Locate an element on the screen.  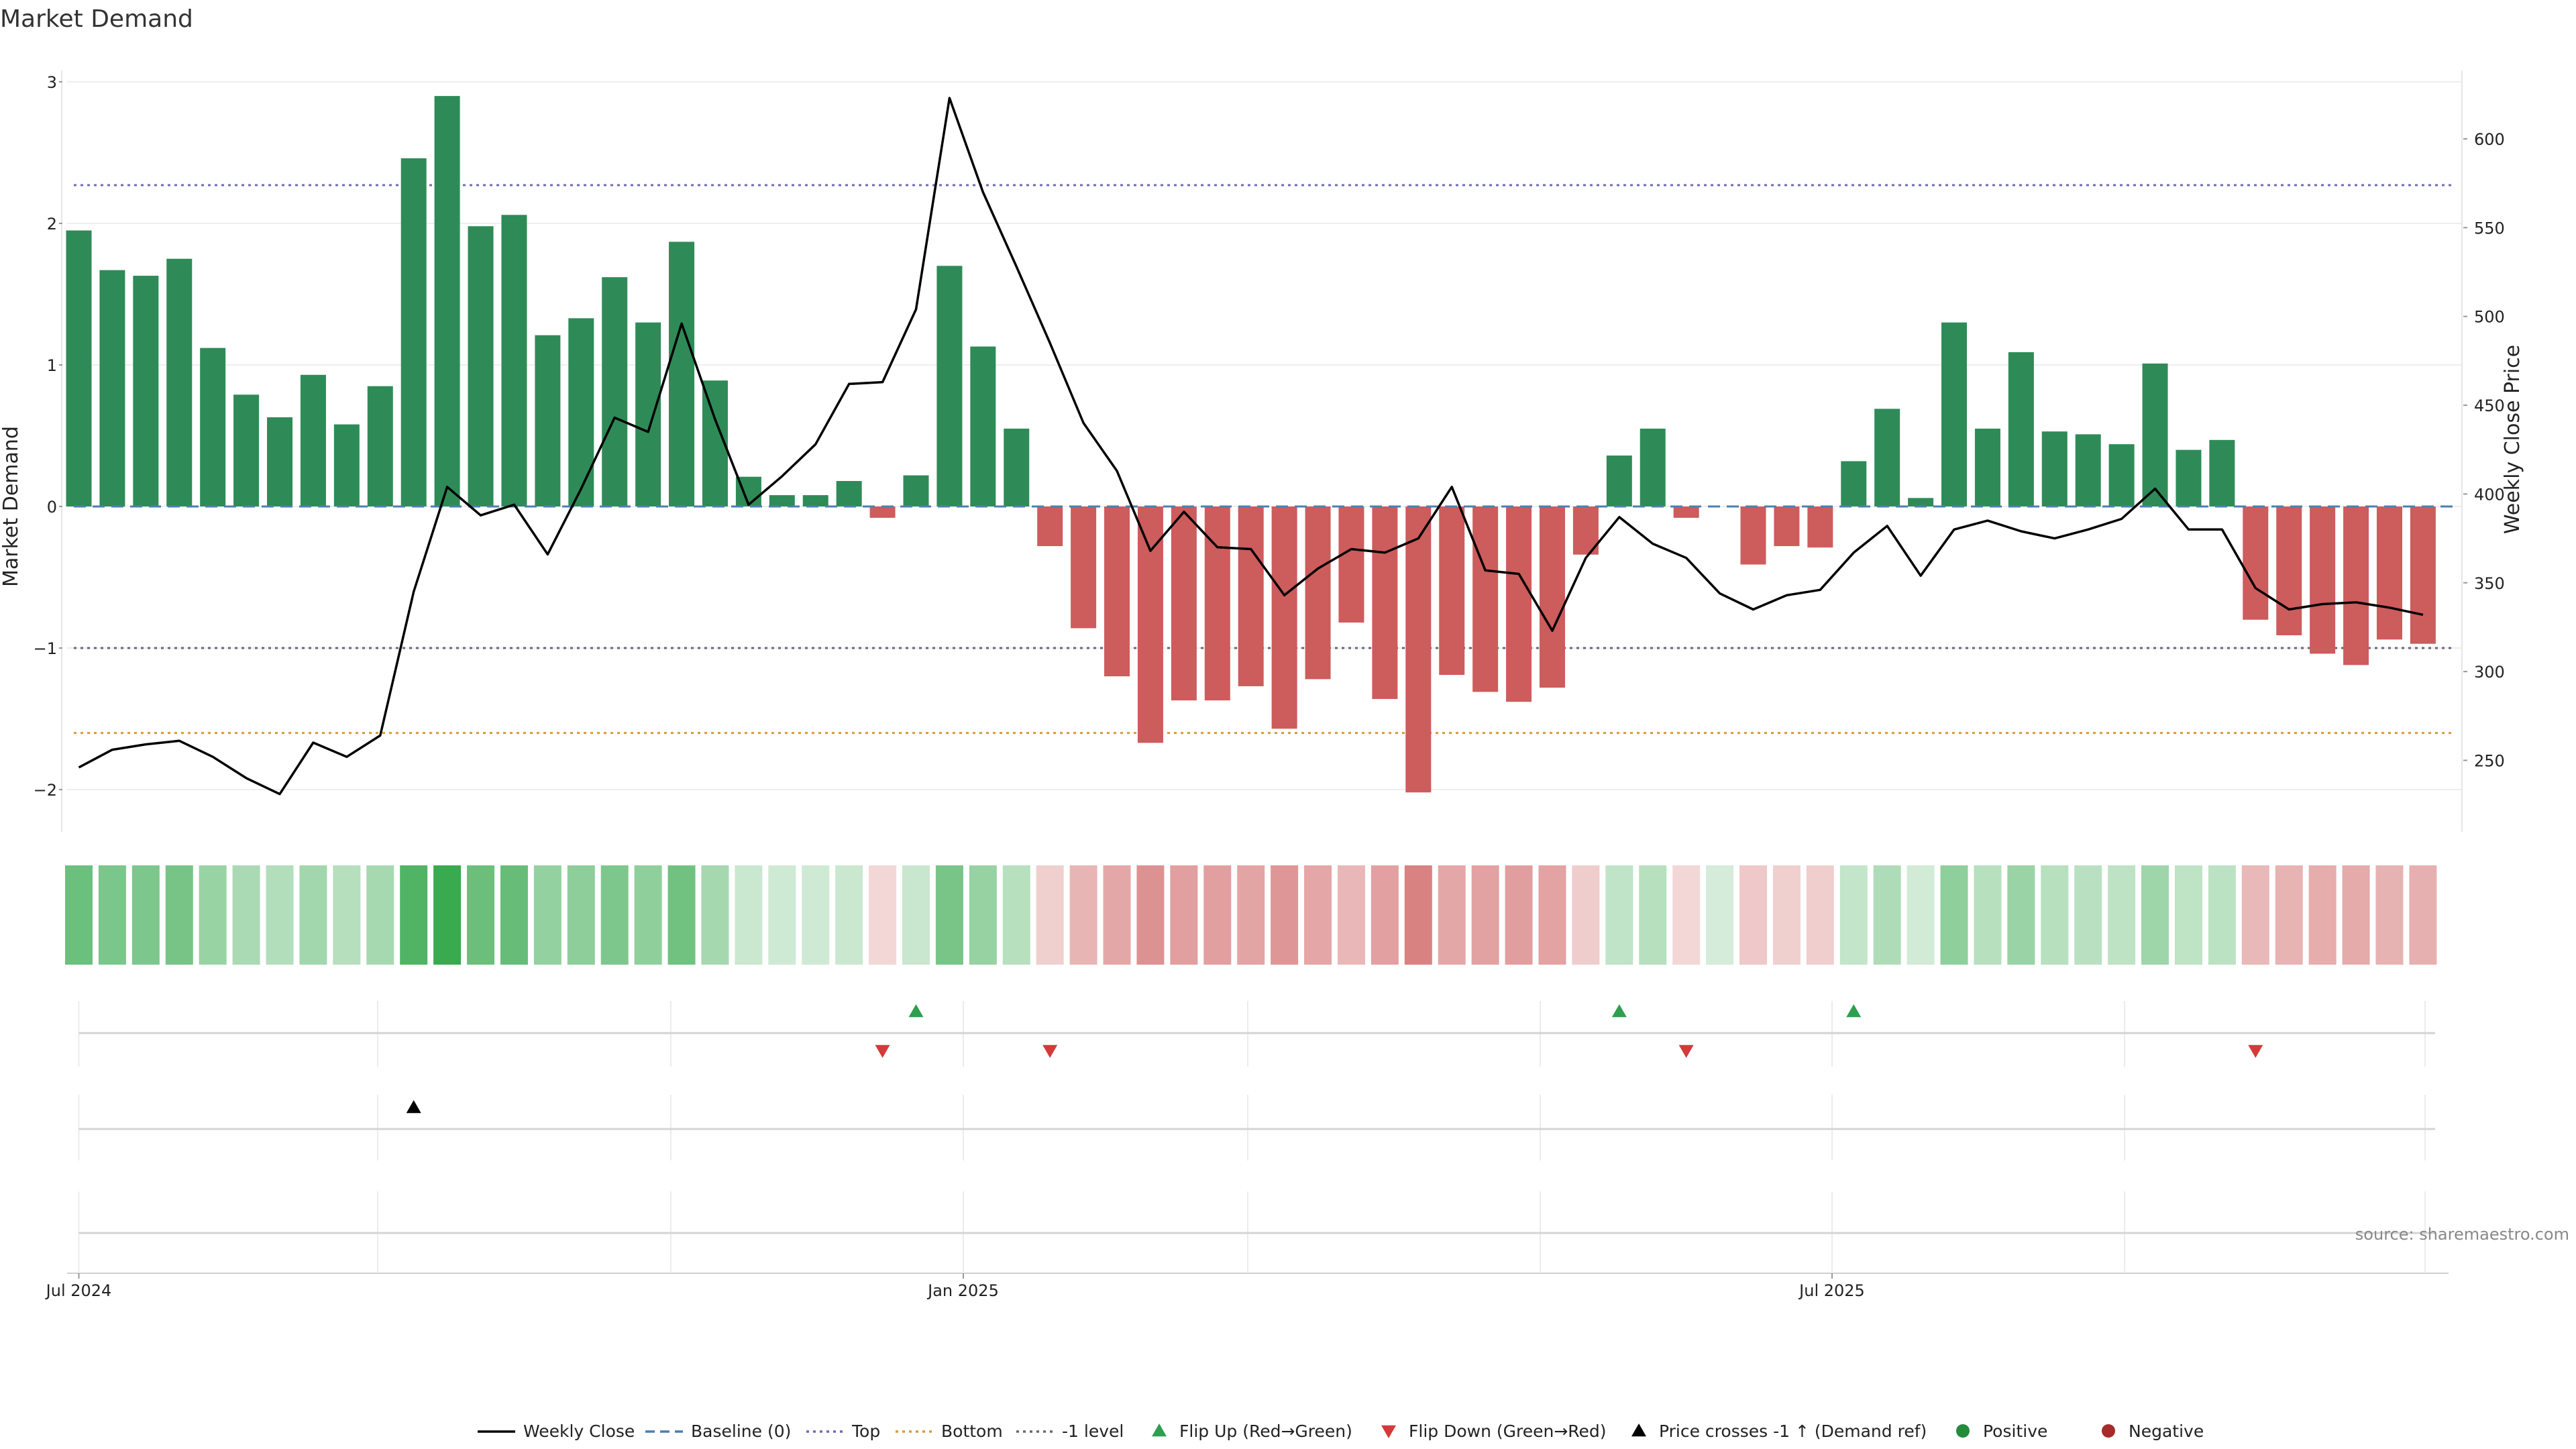
right-y-axis-label: Weekly Close Price is located at coordinates (2512, 439).